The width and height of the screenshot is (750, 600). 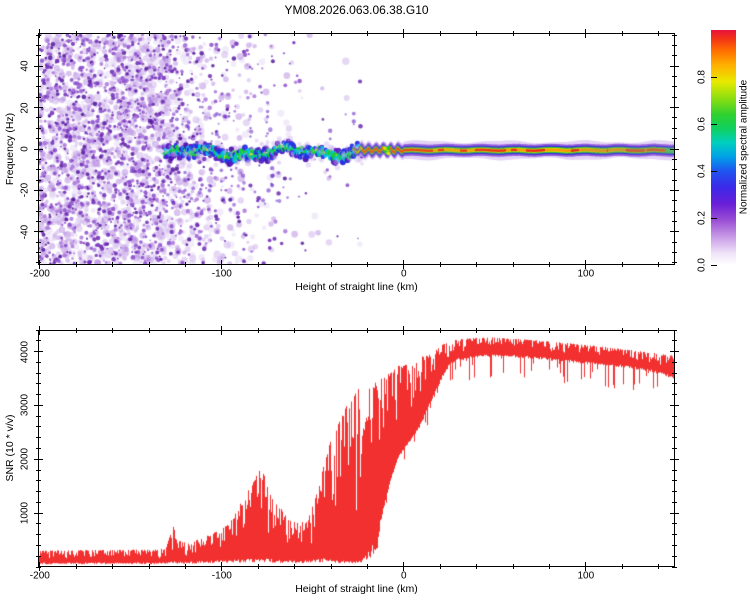 I want to click on y-tick-label: 40, so click(x=25, y=66).